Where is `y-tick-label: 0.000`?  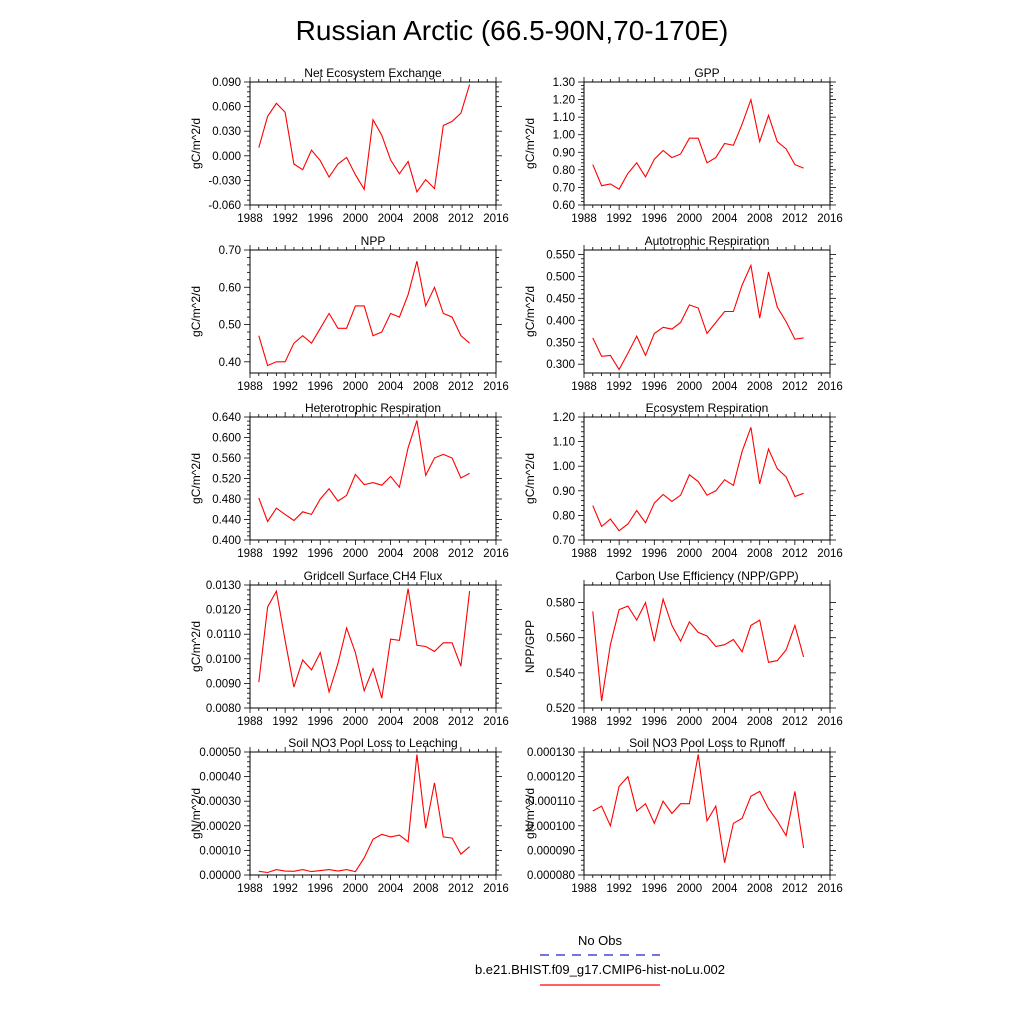
y-tick-label: 0.000 is located at coordinates (226, 157).